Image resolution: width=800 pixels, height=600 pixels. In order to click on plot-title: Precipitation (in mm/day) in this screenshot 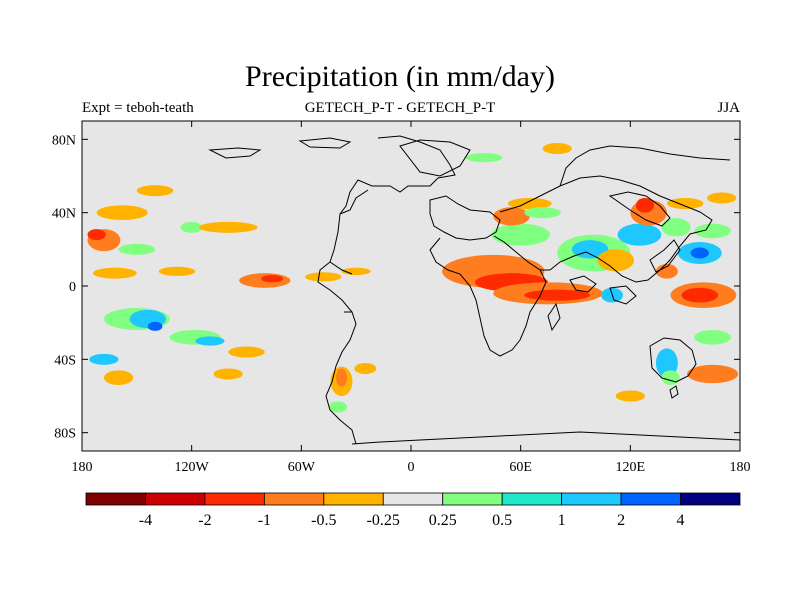, I will do `click(400, 76)`.